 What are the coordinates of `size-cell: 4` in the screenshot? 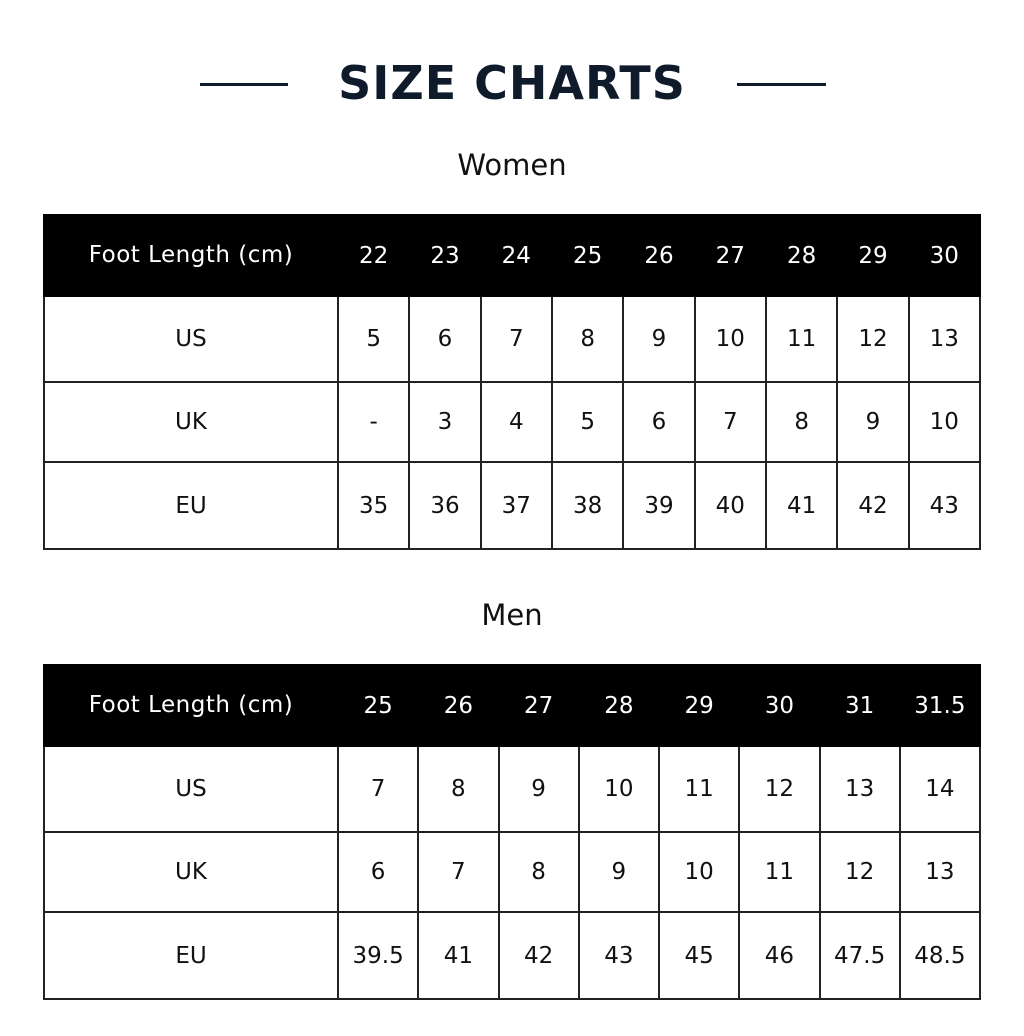 It's located at (516, 422).